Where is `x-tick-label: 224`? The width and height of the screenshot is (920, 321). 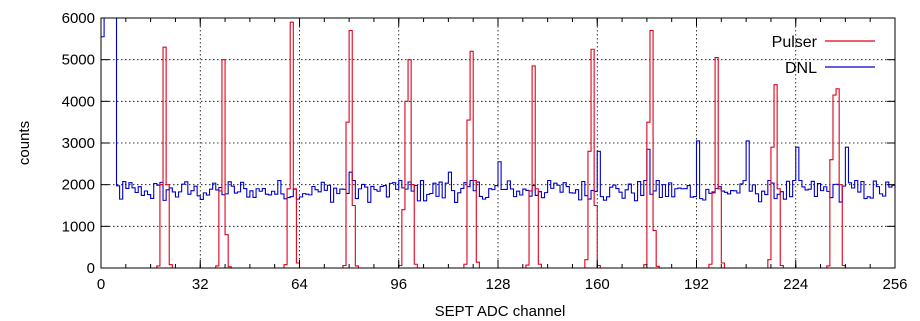
x-tick-label: 224 is located at coordinates (795, 284).